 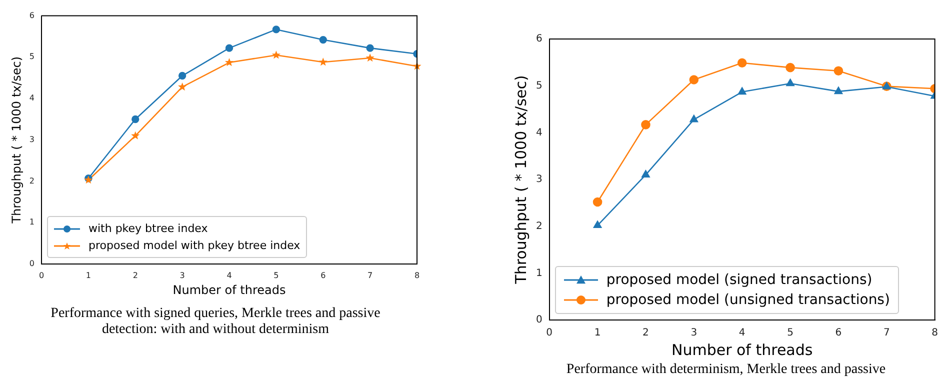 I want to click on legend-label: proposed model (signed transactions), so click(x=739, y=280).